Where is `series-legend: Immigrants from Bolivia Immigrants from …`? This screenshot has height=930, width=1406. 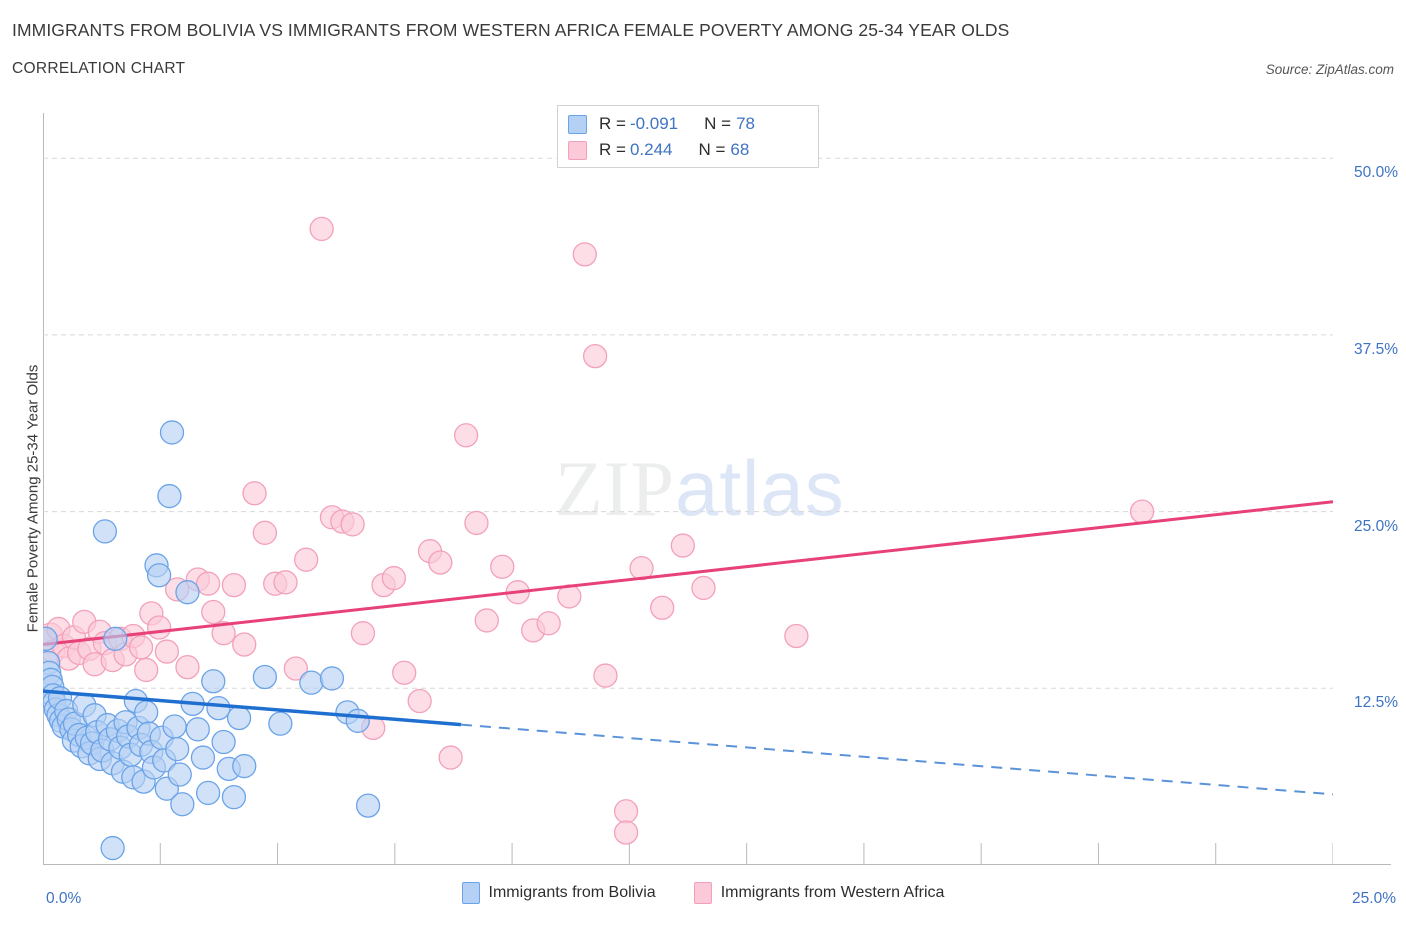
series-legend: Immigrants from Bolivia Immigrants from … is located at coordinates (703, 893).